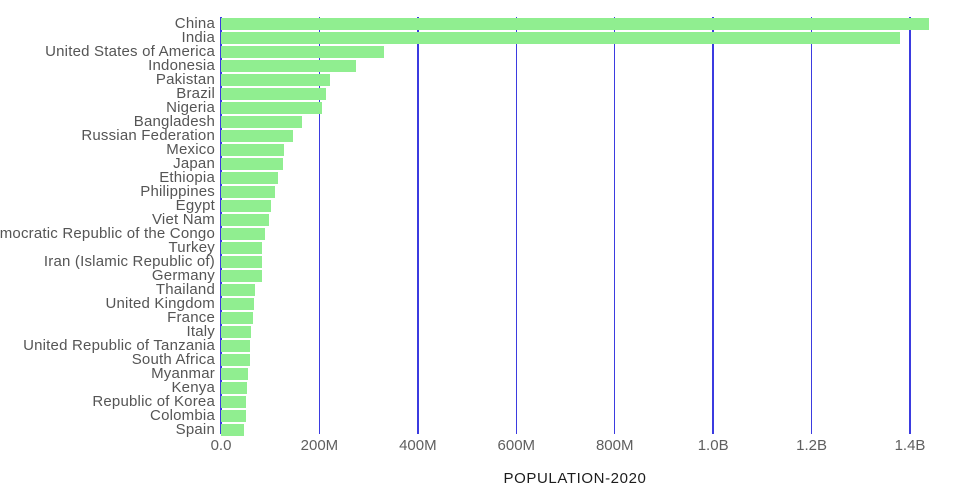  I want to click on country-label: Iran (Islamic Republic of), so click(129, 261).